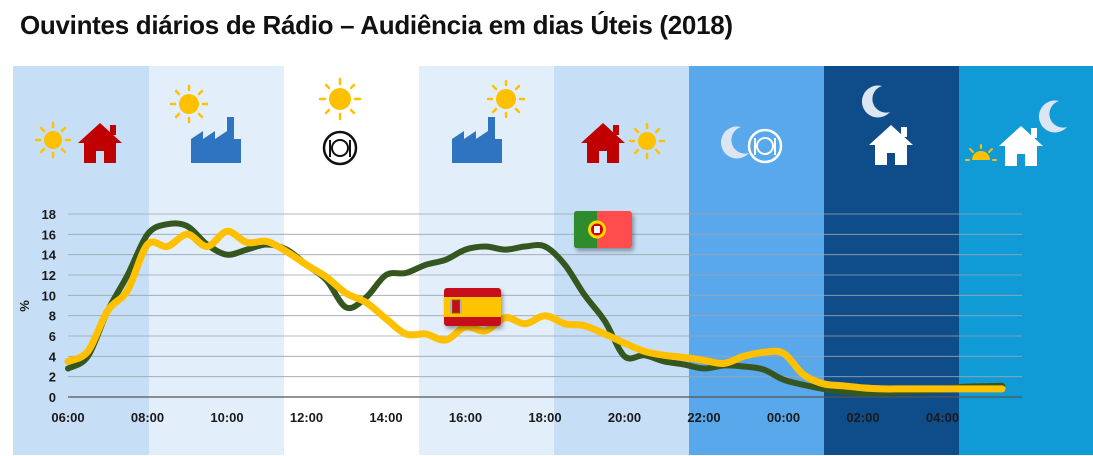  What do you see at coordinates (624, 417) in the screenshot?
I see `x-tick-label: 20:00` at bounding box center [624, 417].